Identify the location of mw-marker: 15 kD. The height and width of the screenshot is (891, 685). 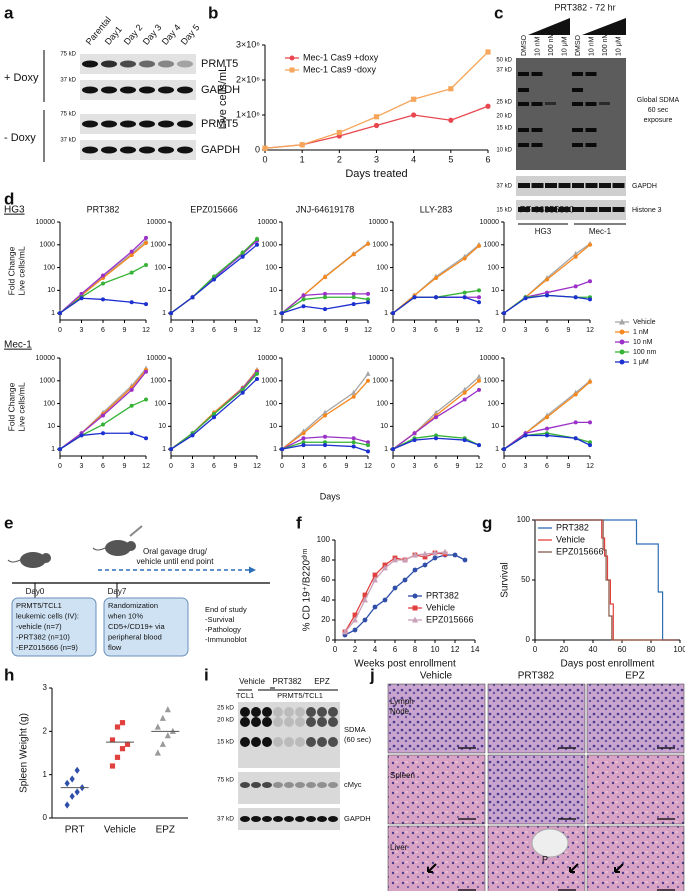
(225, 742).